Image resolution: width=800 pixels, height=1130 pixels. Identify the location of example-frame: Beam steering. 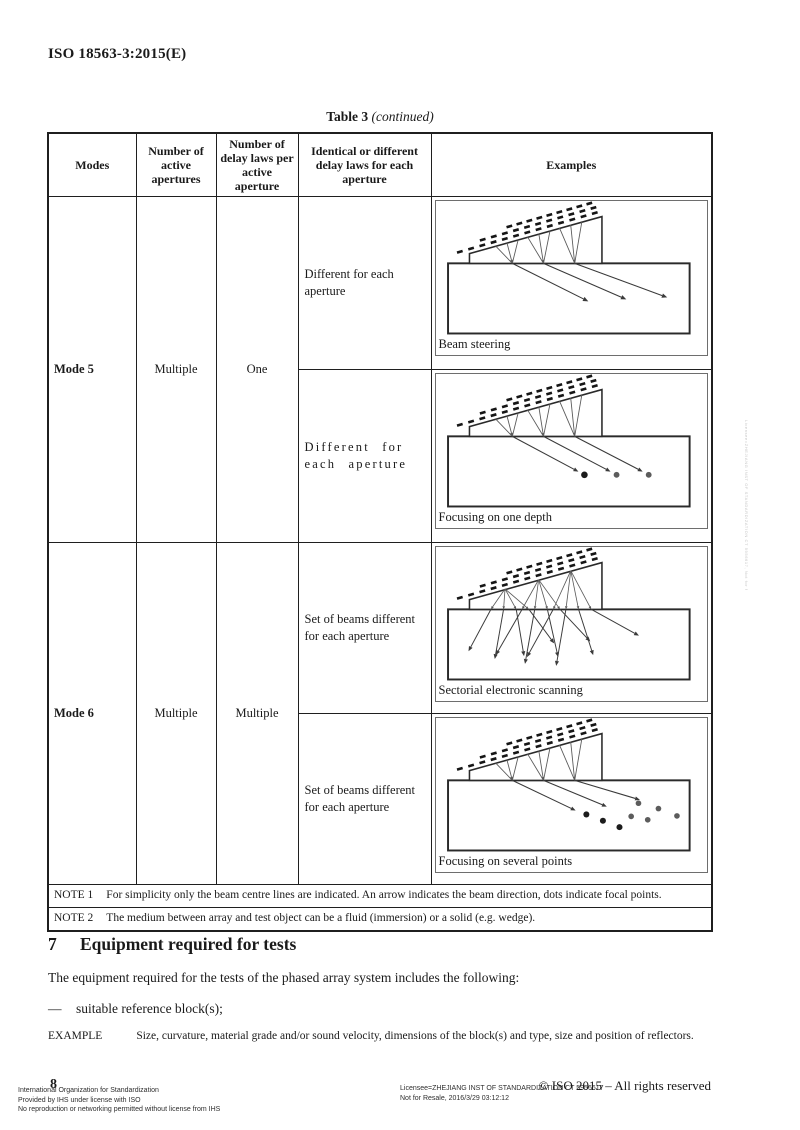
(571, 278).